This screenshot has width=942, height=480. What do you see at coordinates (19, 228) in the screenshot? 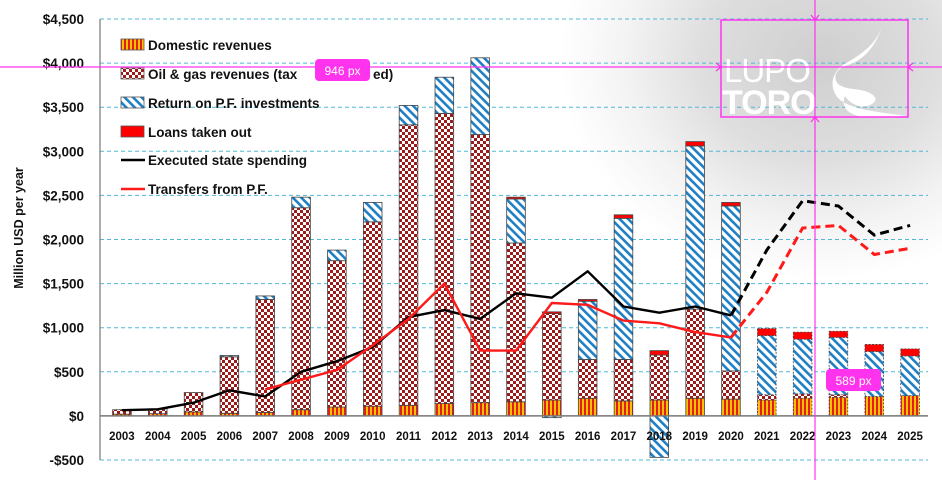
I see `y-axis-label: Million USD per year` at bounding box center [19, 228].